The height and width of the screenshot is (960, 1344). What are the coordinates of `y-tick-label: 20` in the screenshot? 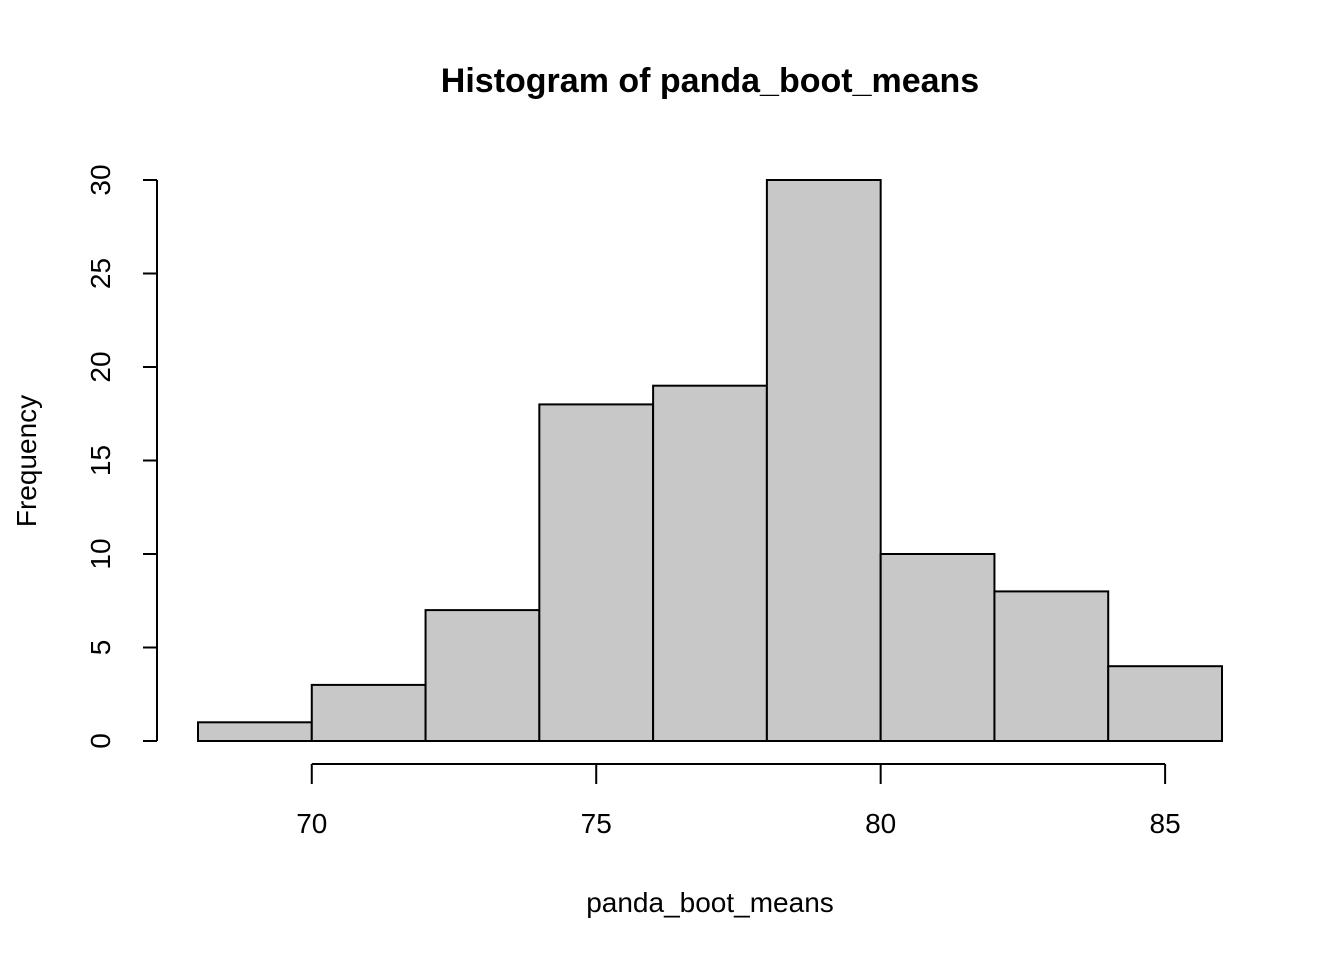 It's located at (100, 366).